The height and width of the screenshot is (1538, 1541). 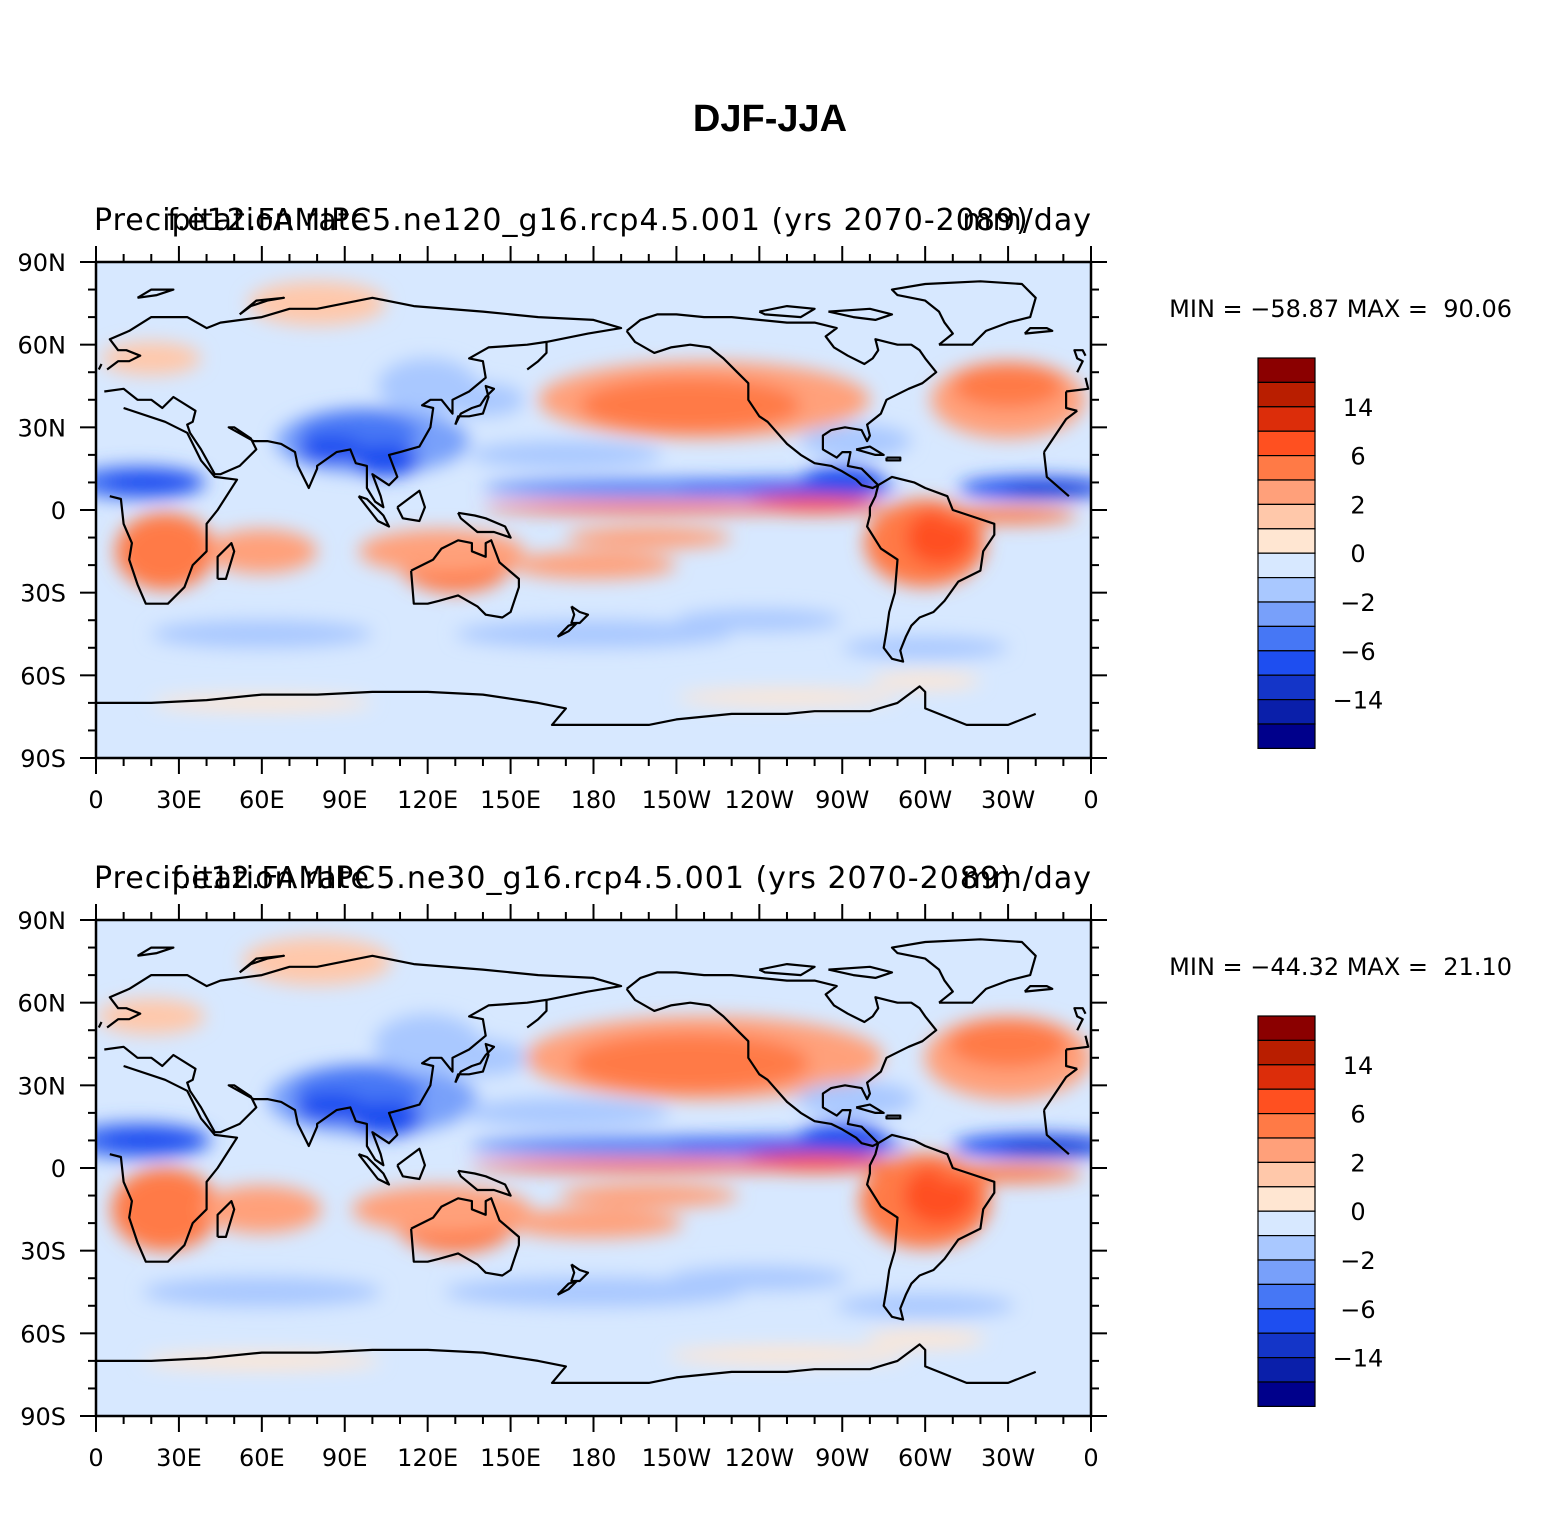 I want to click on colorbar-label: −14, so click(x=1358, y=701).